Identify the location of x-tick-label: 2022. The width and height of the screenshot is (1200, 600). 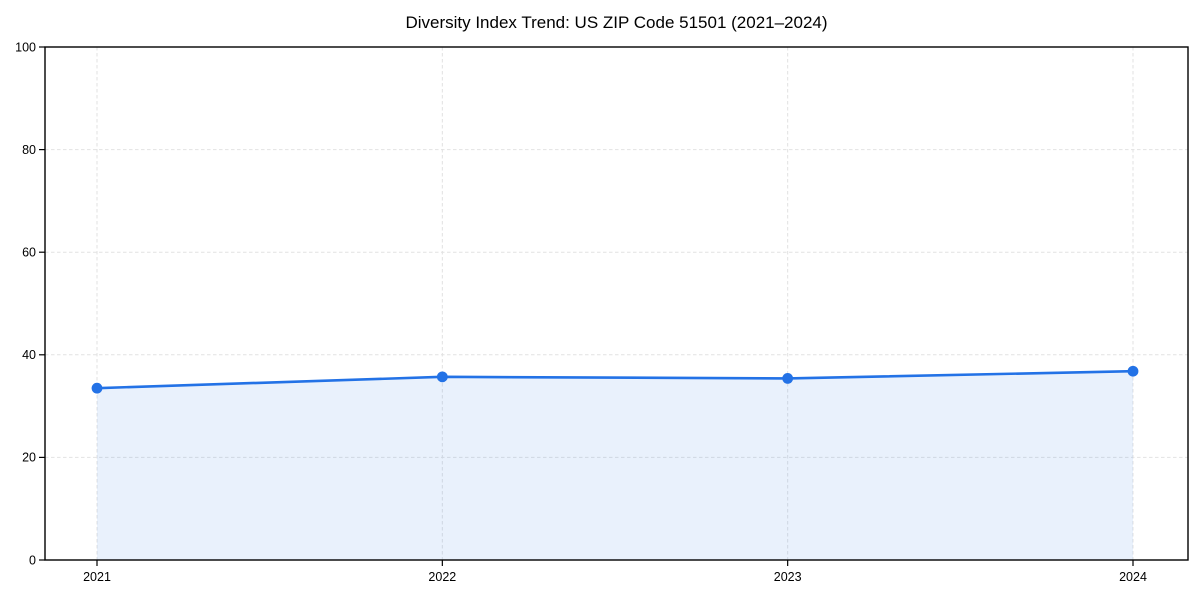
(442, 577).